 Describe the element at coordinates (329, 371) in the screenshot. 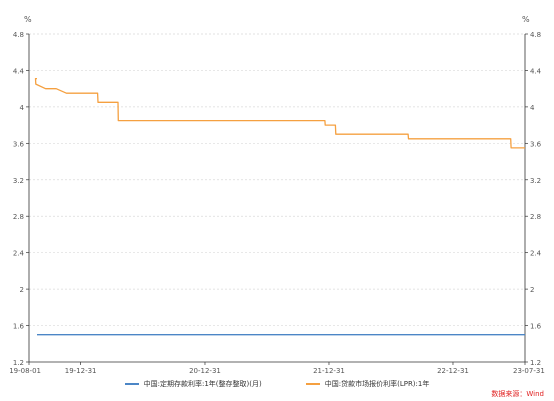

I see `x-tick-label: 21-12-31` at that location.